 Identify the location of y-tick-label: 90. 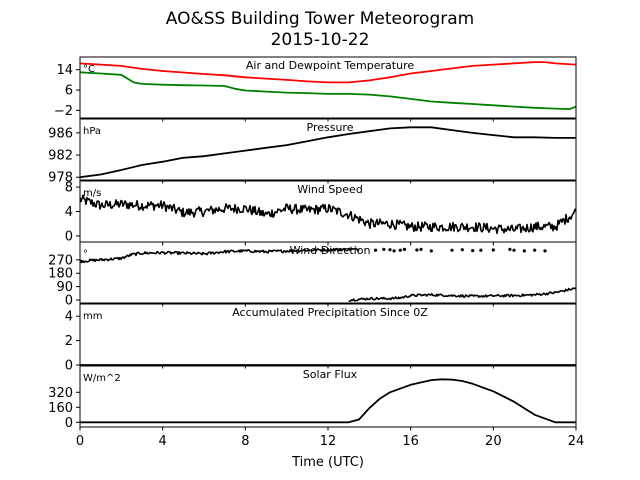
(64, 287).